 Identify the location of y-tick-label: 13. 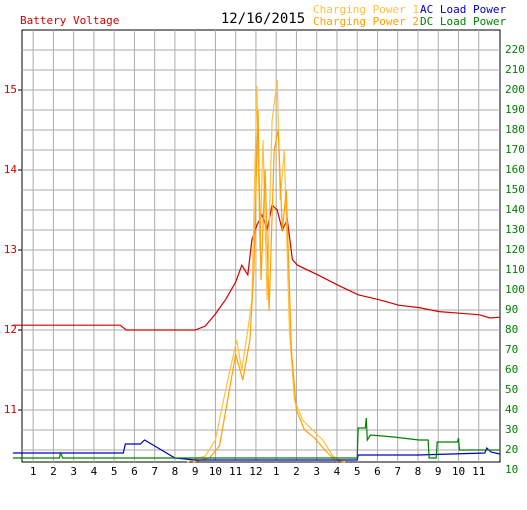
(10, 249).